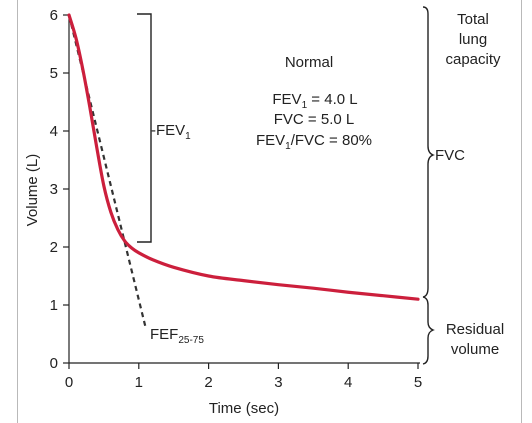  I want to click on y-tick-label-5: 5, so click(54, 73).